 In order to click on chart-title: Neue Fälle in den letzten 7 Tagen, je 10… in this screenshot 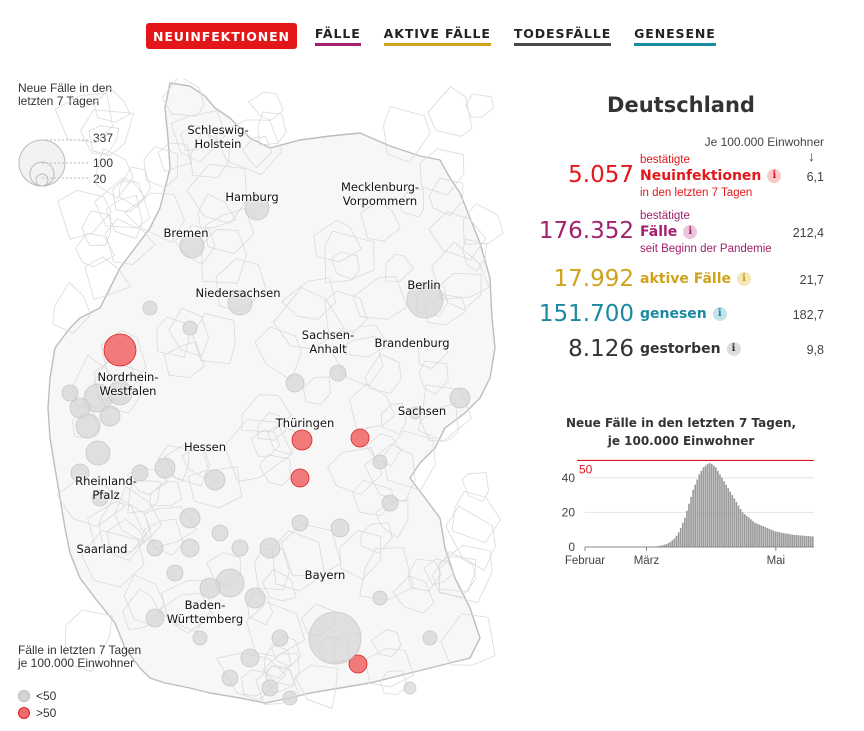, I will do `click(681, 432)`.